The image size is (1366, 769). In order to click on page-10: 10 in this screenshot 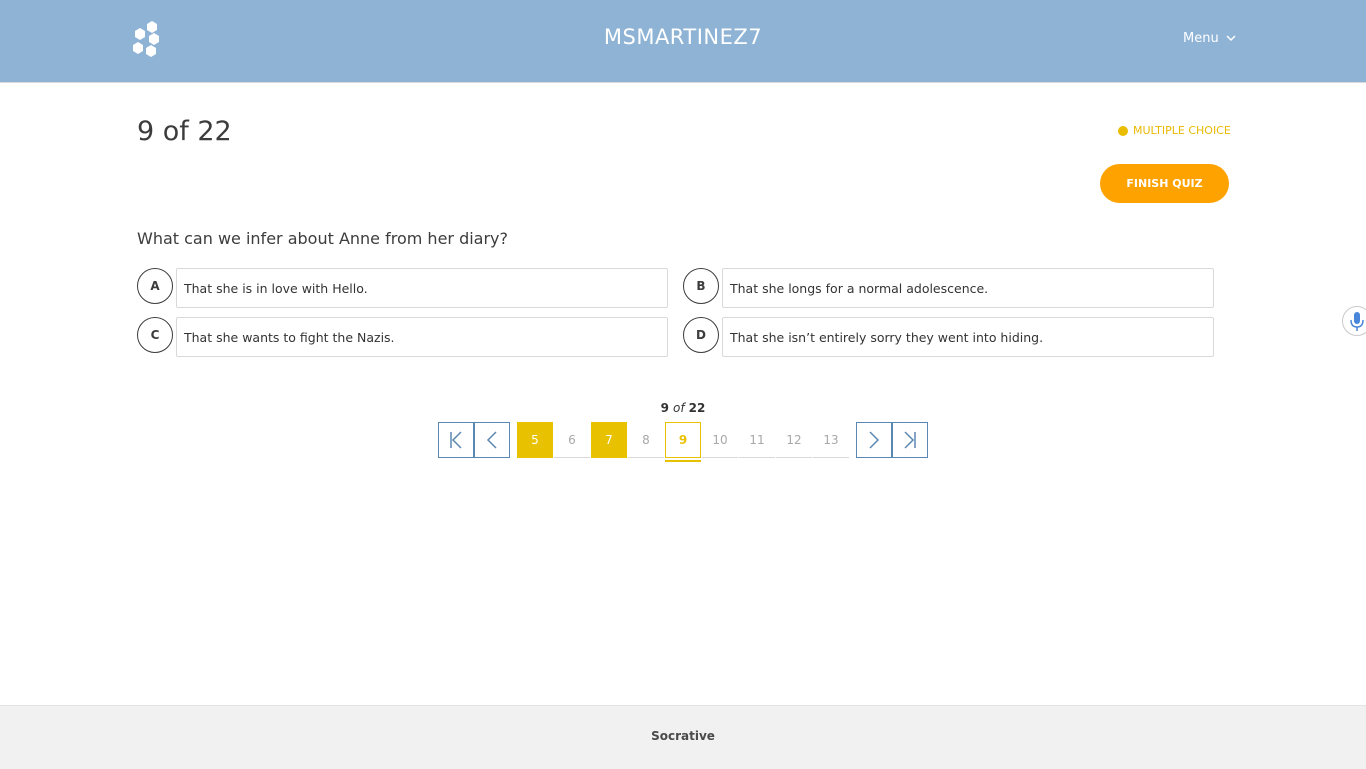, I will do `click(720, 440)`.